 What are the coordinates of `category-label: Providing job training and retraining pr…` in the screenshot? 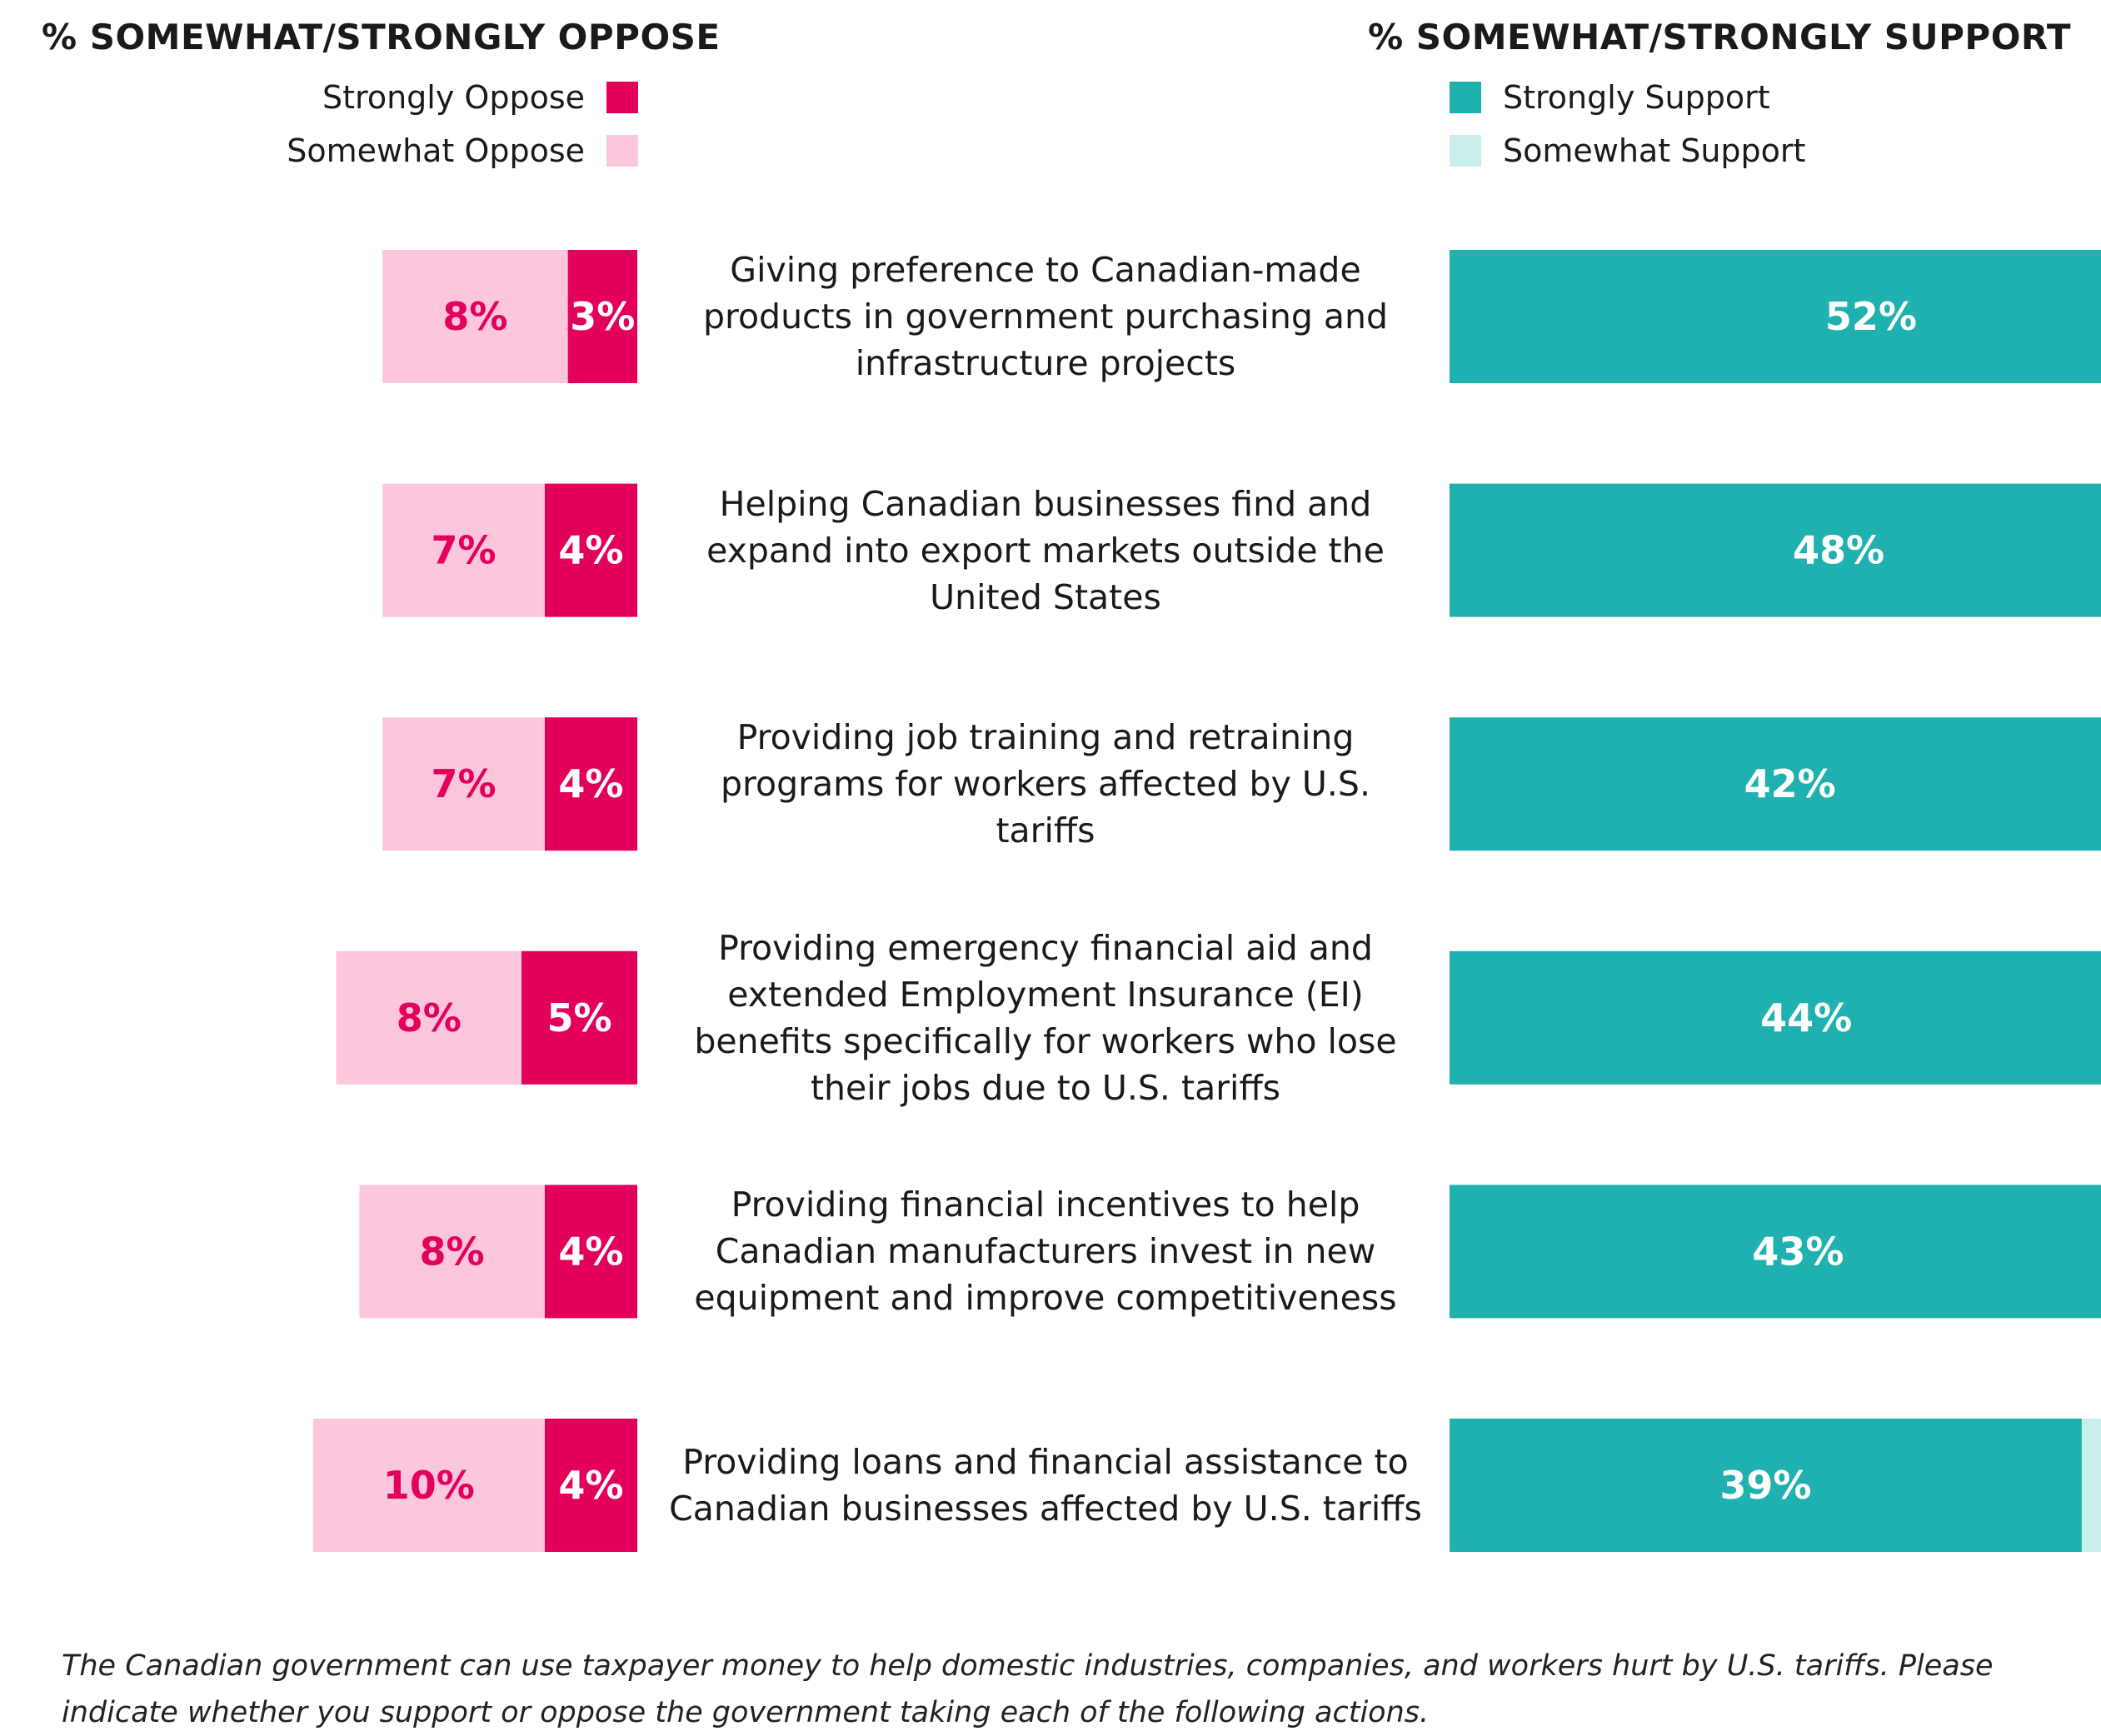 It's located at (1046, 784).